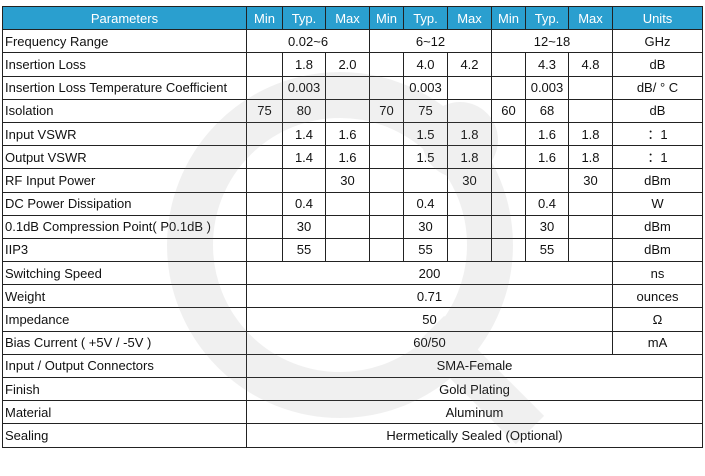 This screenshot has width=705, height=476. Describe the element at coordinates (474, 435) in the screenshot. I see `value-cell: Hermetically Sealed (Optional)` at that location.